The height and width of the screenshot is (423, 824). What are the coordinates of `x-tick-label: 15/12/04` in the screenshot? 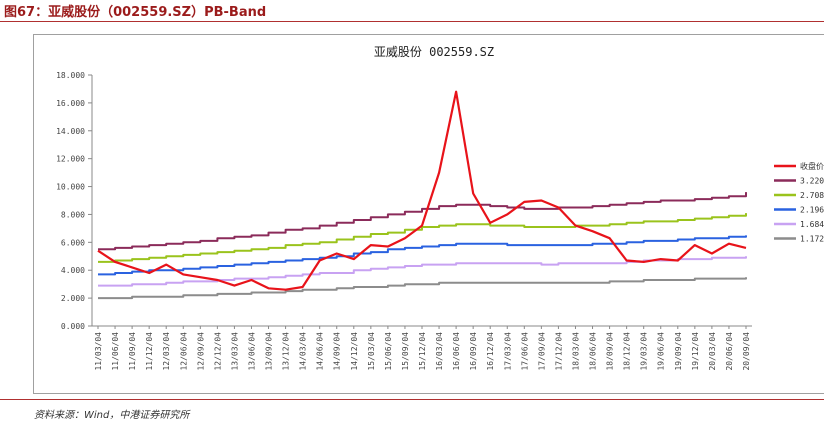 It's located at (422, 351).